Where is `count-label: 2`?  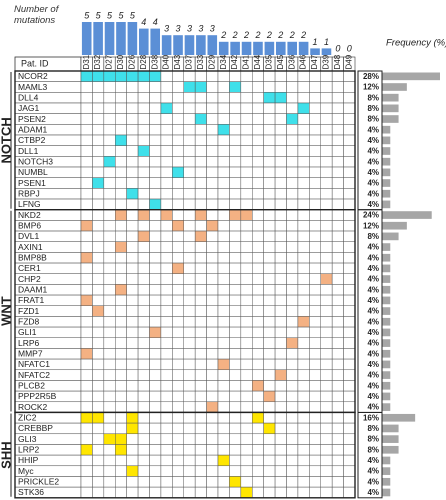
count-label: 2 is located at coordinates (280, 35).